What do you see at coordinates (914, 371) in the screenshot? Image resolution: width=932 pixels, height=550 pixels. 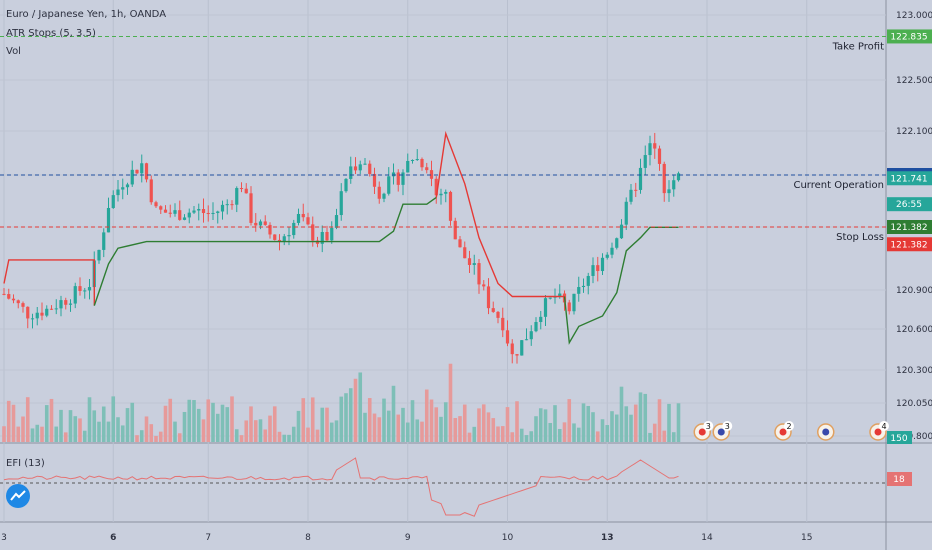 I see `price-axis-tick: 120.300` at bounding box center [914, 371].